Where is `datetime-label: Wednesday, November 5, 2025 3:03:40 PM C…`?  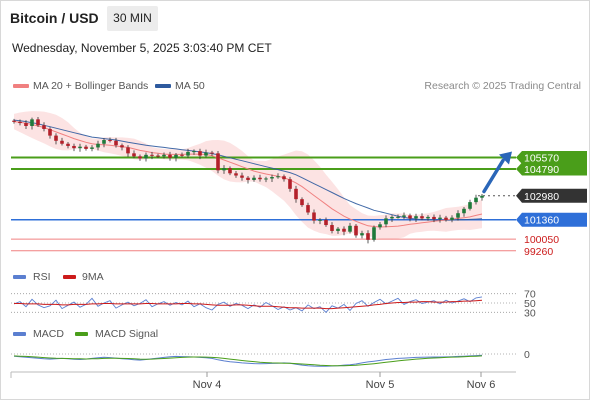 datetime-label: Wednesday, November 5, 2025 3:03:40 PM C… is located at coordinates (142, 48).